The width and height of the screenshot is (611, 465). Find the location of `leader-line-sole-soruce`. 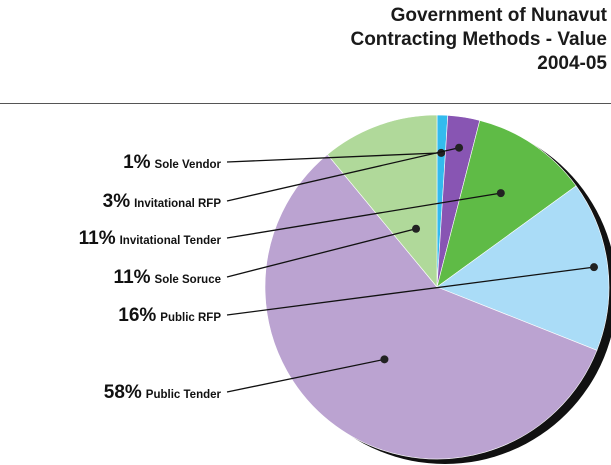

leader-line-sole-soruce is located at coordinates (321, 253).